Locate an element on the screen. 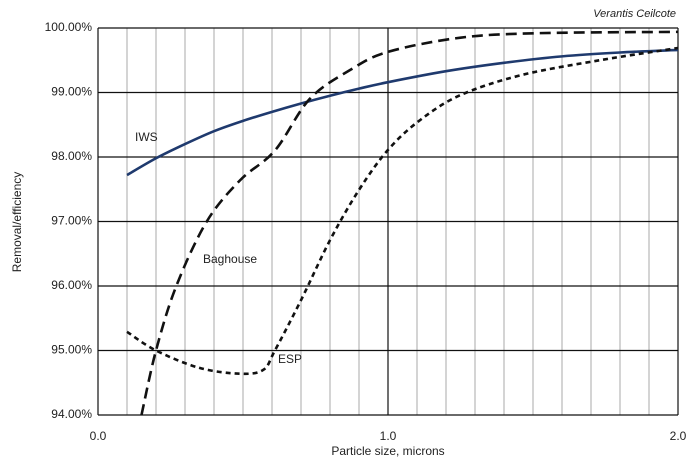 This screenshot has height=473, width=700. x-tick-label: 2.0 is located at coordinates (678, 436).